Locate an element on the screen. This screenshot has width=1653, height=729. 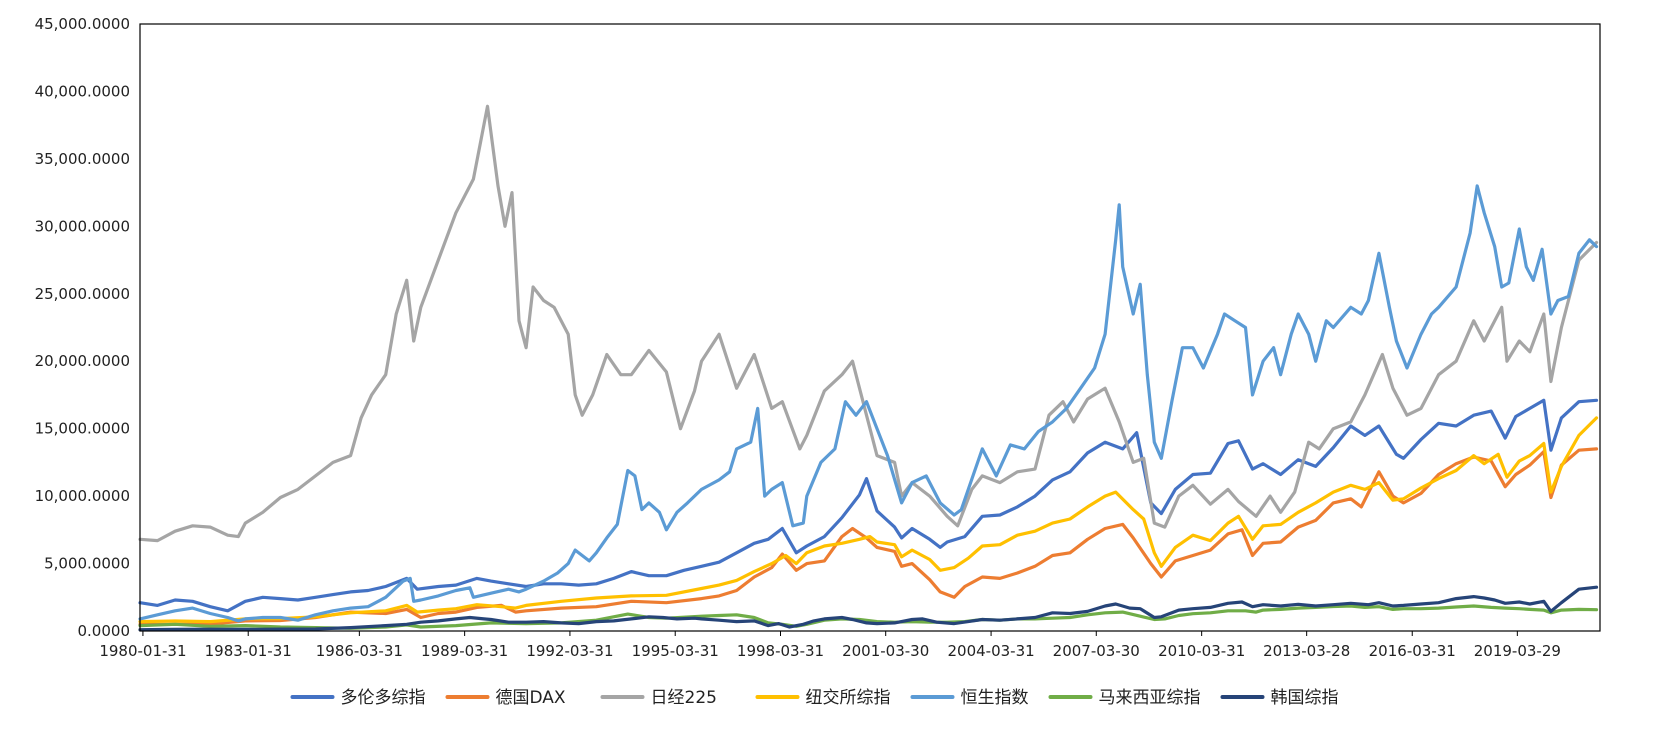
legend-label-5: 马来西亚综指 is located at coordinates (1150, 698).